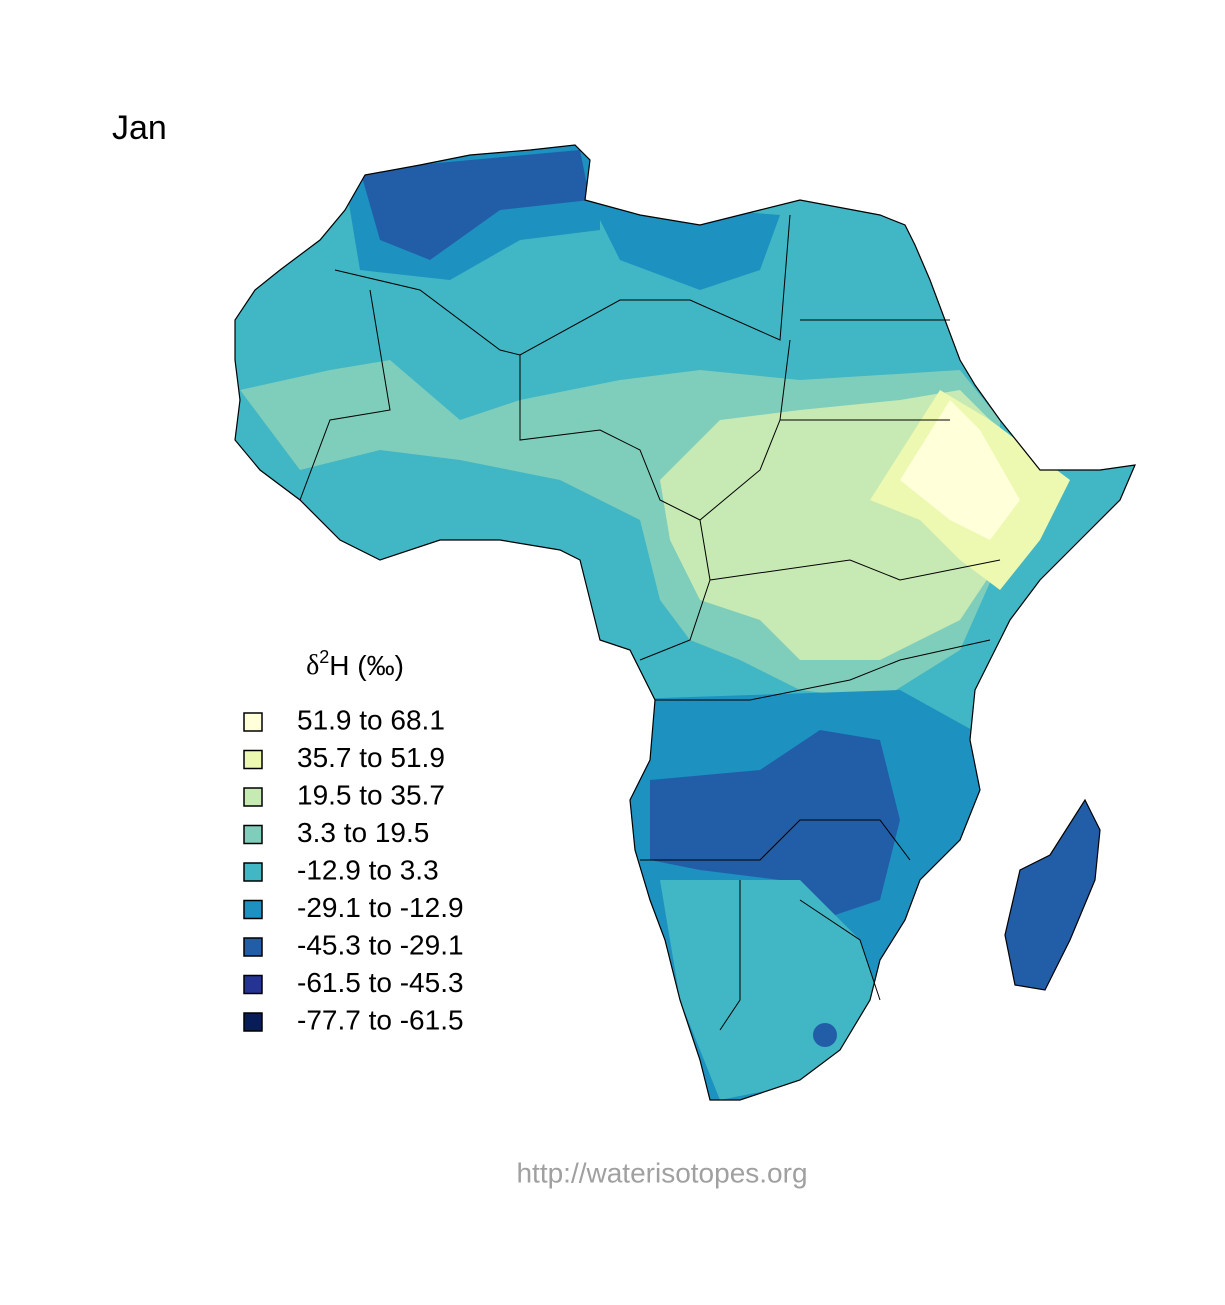 This screenshot has width=1225, height=1305. Describe the element at coordinates (368, 869) in the screenshot. I see `legend-label: -12.9 to 3.3` at that location.